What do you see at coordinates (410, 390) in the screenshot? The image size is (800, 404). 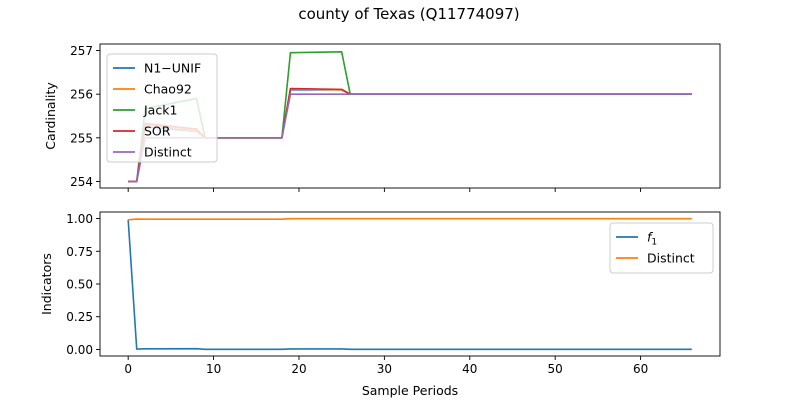 I see `x-axis-label: Sample Periods` at bounding box center [410, 390].